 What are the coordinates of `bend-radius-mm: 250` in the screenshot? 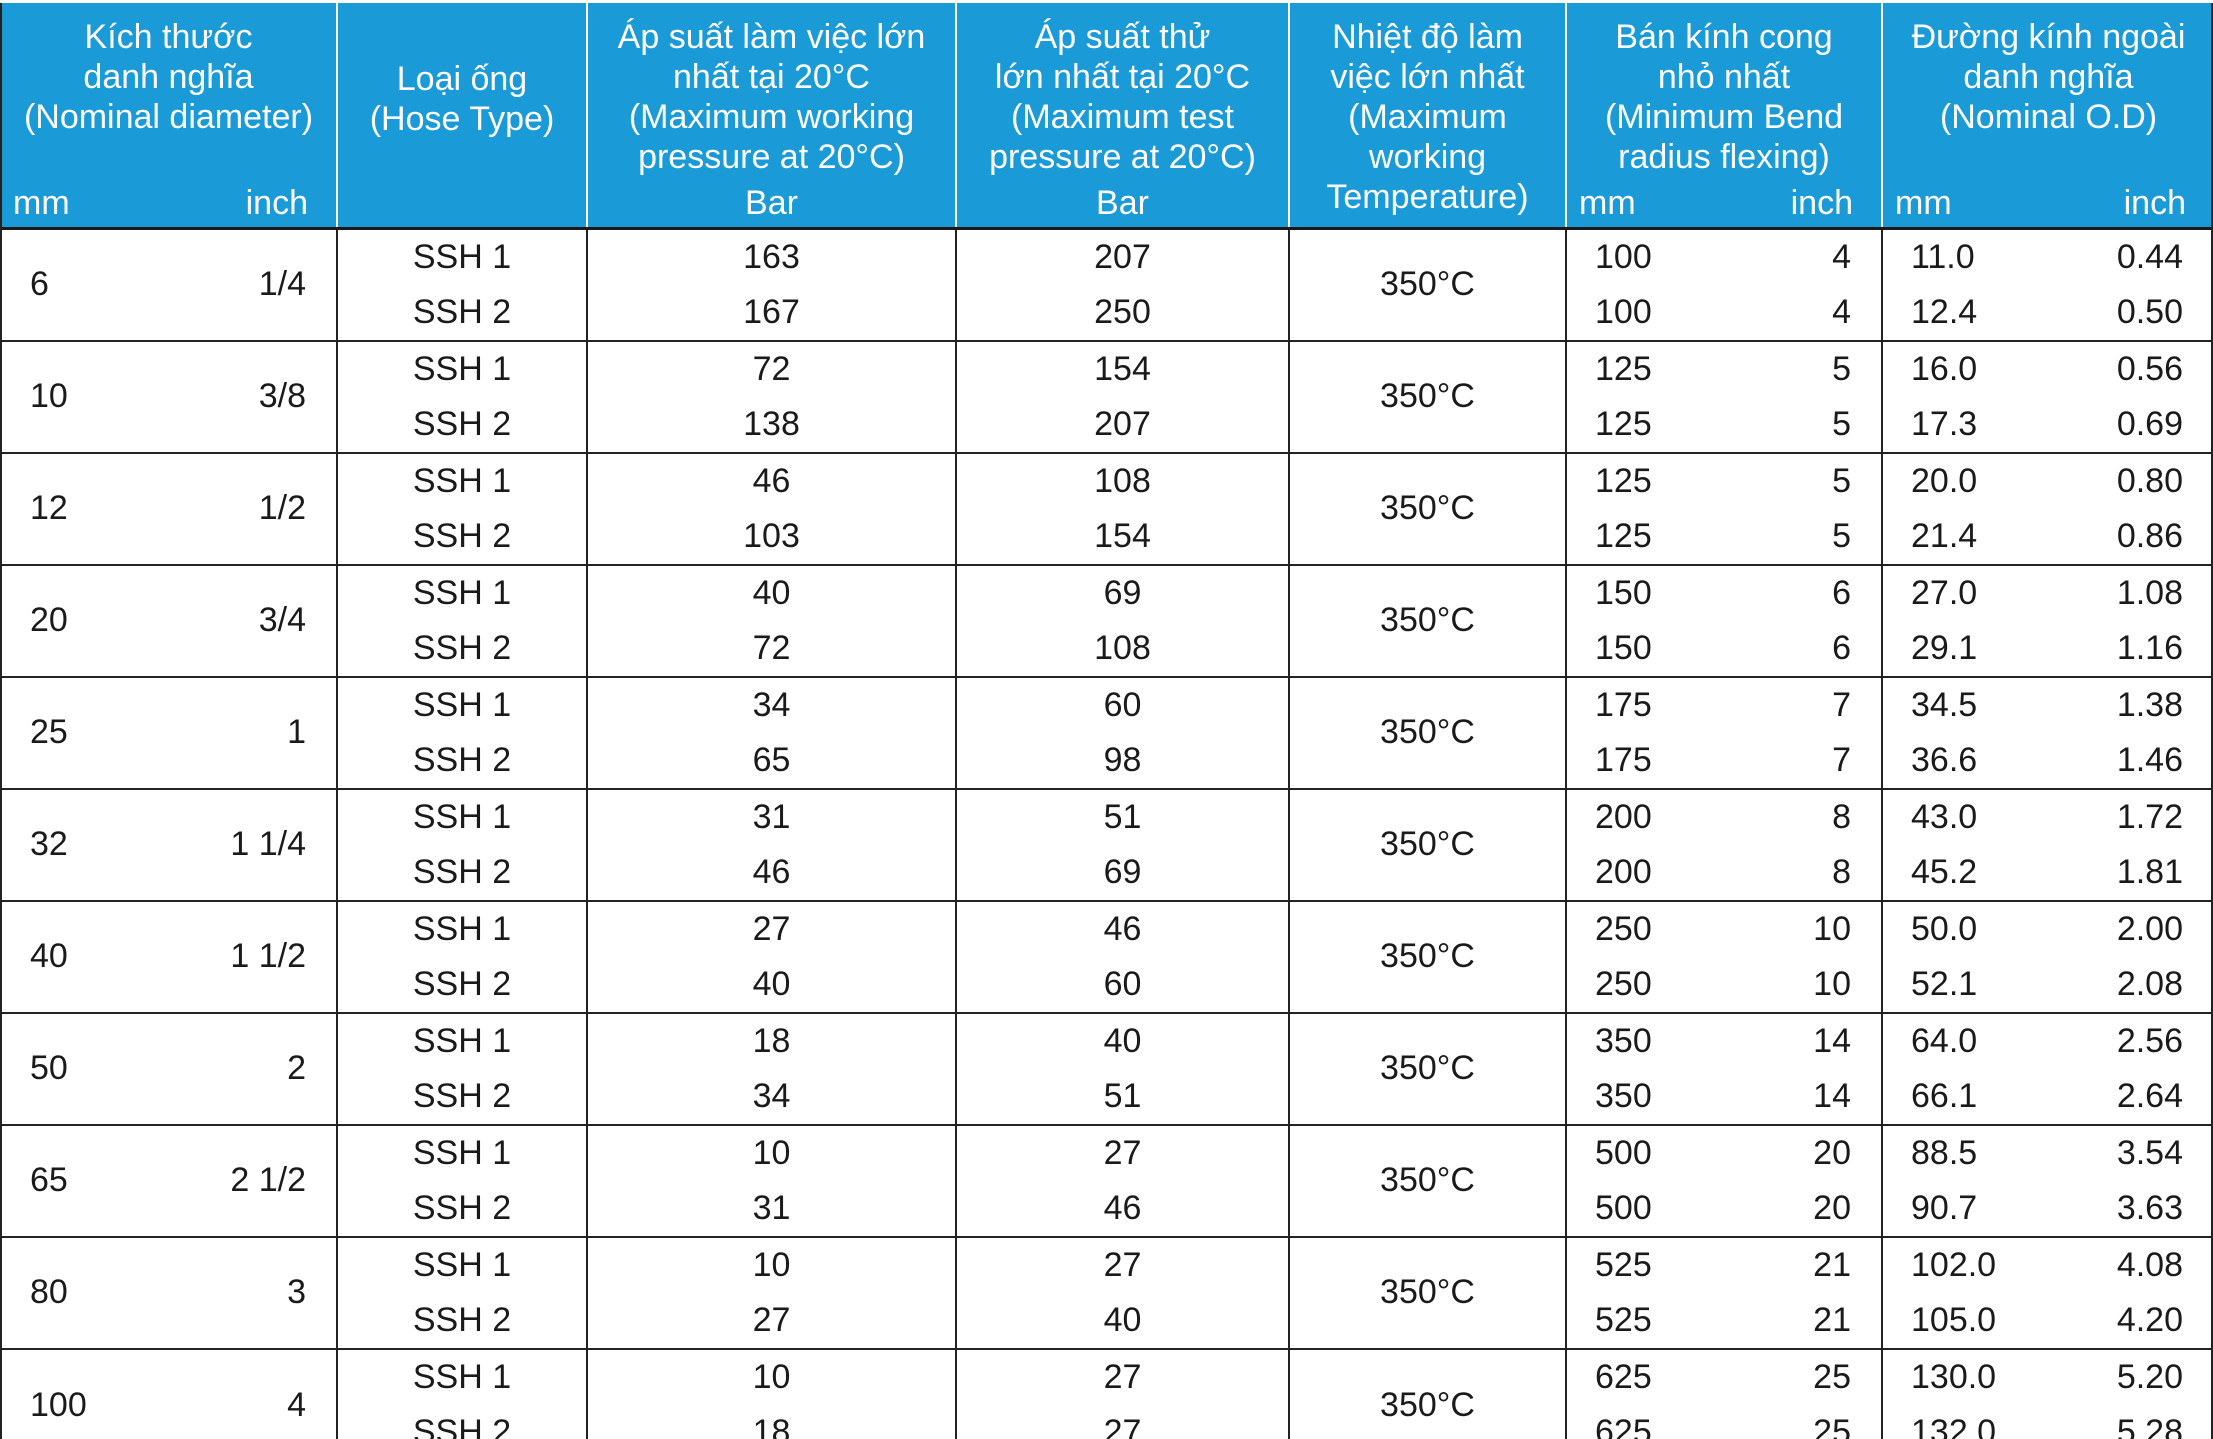 It's located at (1623, 929).